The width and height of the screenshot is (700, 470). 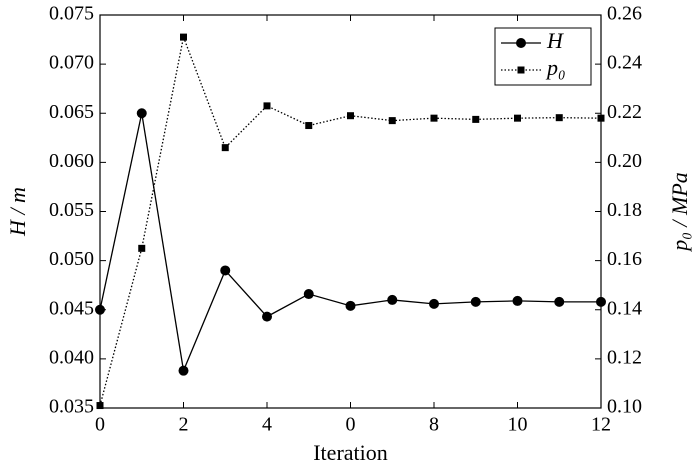 I want to click on y-tick-label: 0.075, so click(x=71, y=14).